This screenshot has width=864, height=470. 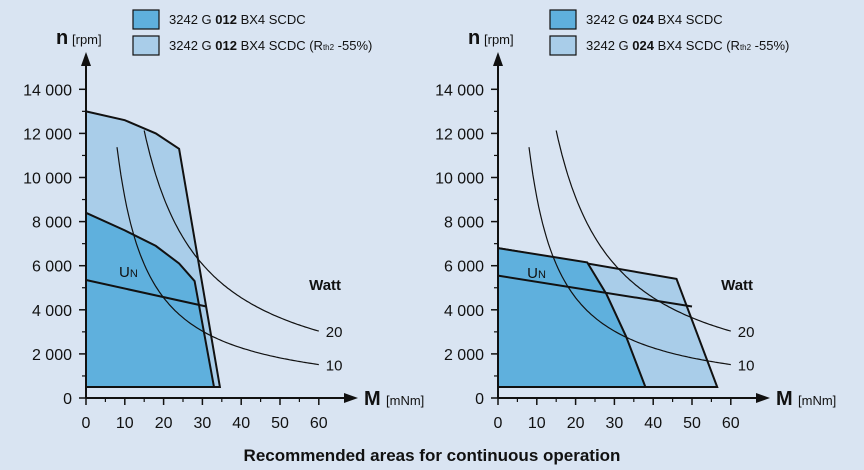 I want to click on legend-entry: 3242 G 012 BX4 SCDC (Rth2 -55%), so click(x=270, y=45).